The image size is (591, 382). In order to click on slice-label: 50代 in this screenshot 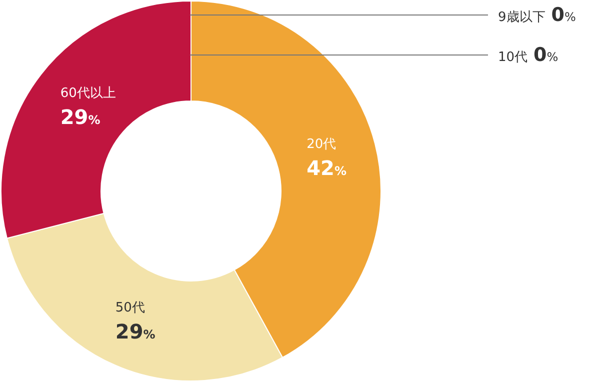, I will do `click(130, 308)`.